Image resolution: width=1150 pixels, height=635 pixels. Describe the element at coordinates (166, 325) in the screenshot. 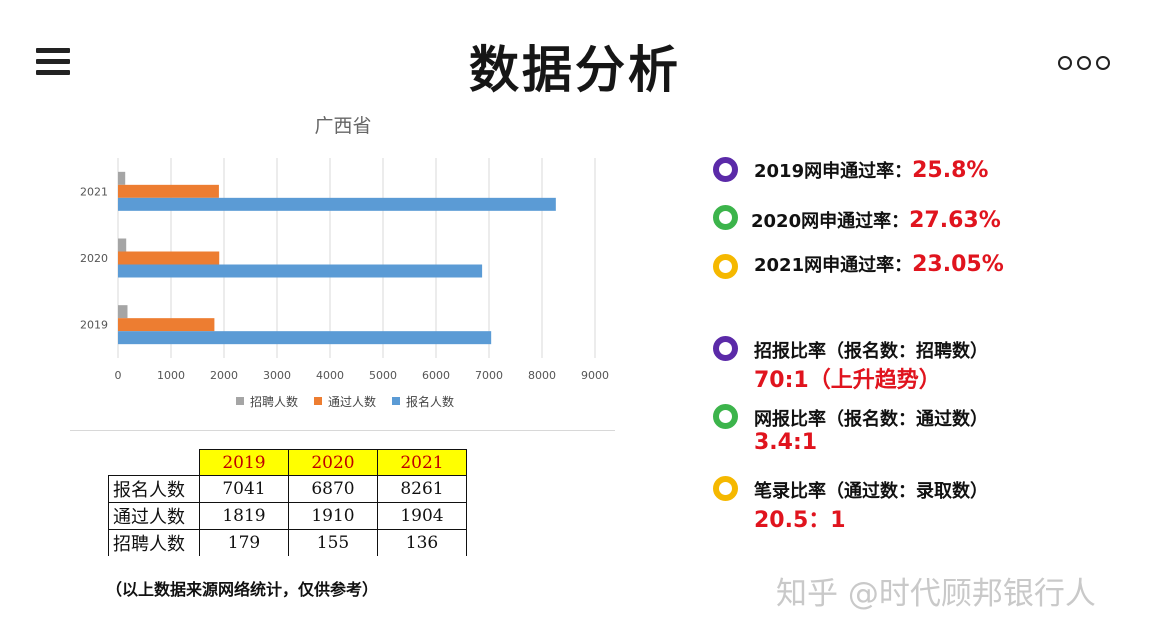

I see `bar-2019-通过人数` at that location.